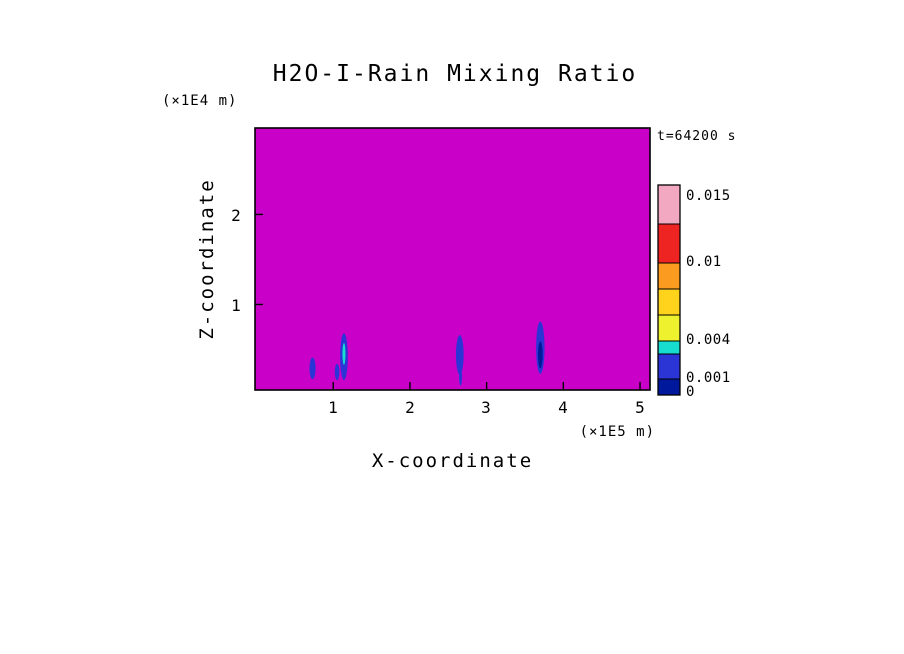  What do you see at coordinates (563, 407) in the screenshot?
I see `x-tick-label: 4` at bounding box center [563, 407].